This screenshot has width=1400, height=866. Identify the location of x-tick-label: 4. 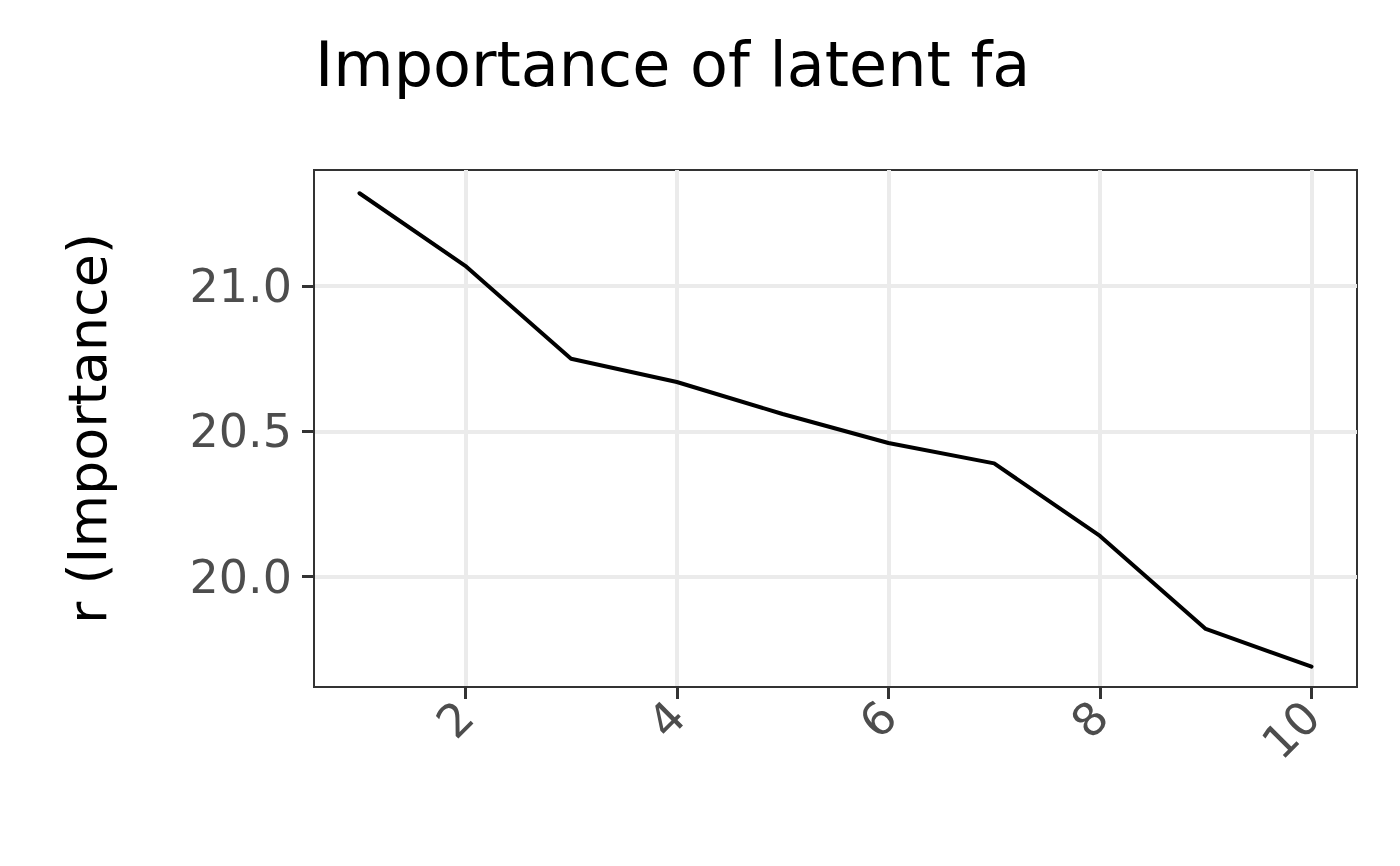
(666, 719).